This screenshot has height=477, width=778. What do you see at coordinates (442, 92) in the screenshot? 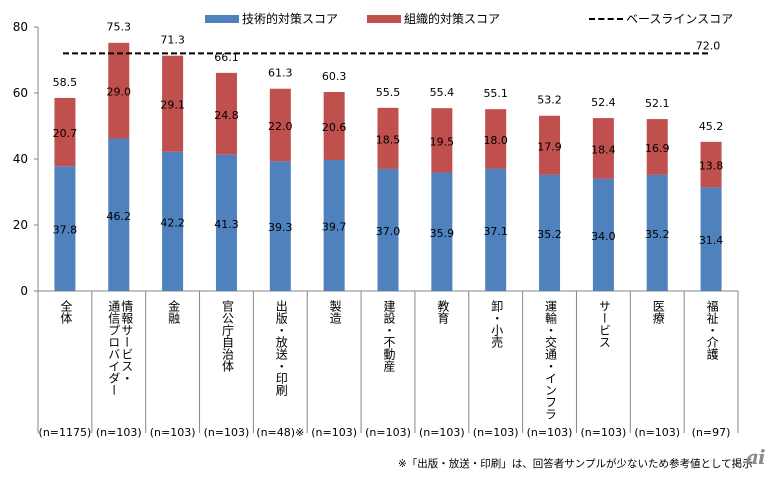
I see `data-label-total: 55.4` at bounding box center [442, 92].